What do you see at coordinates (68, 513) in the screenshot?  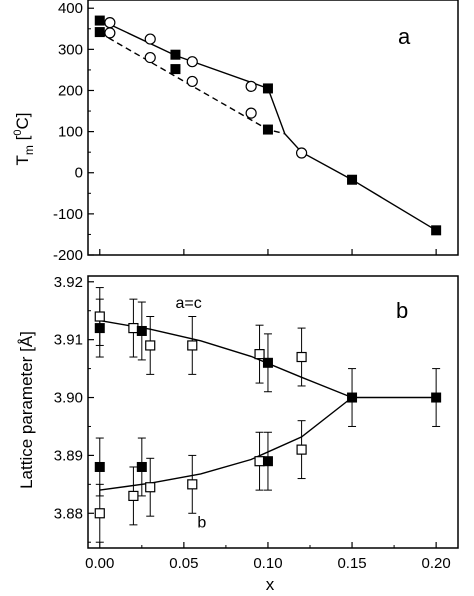 I see `panel-b-ytick-label-0: 3.88` at bounding box center [68, 513].